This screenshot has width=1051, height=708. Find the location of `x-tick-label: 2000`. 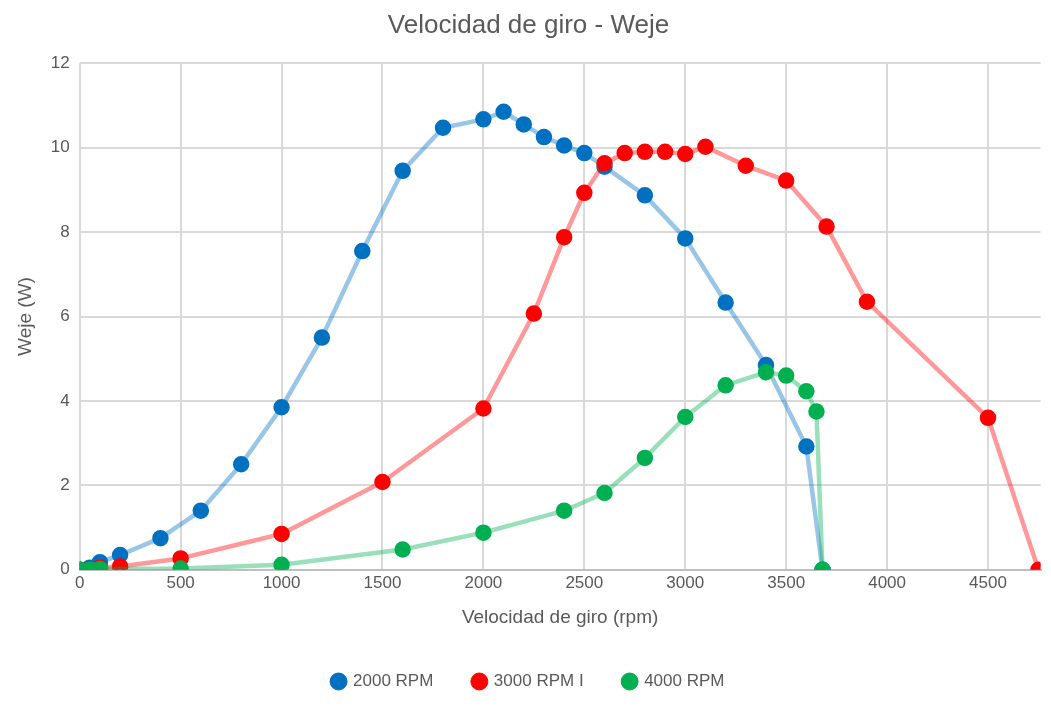

x-tick-label: 2000 is located at coordinates (483, 582).